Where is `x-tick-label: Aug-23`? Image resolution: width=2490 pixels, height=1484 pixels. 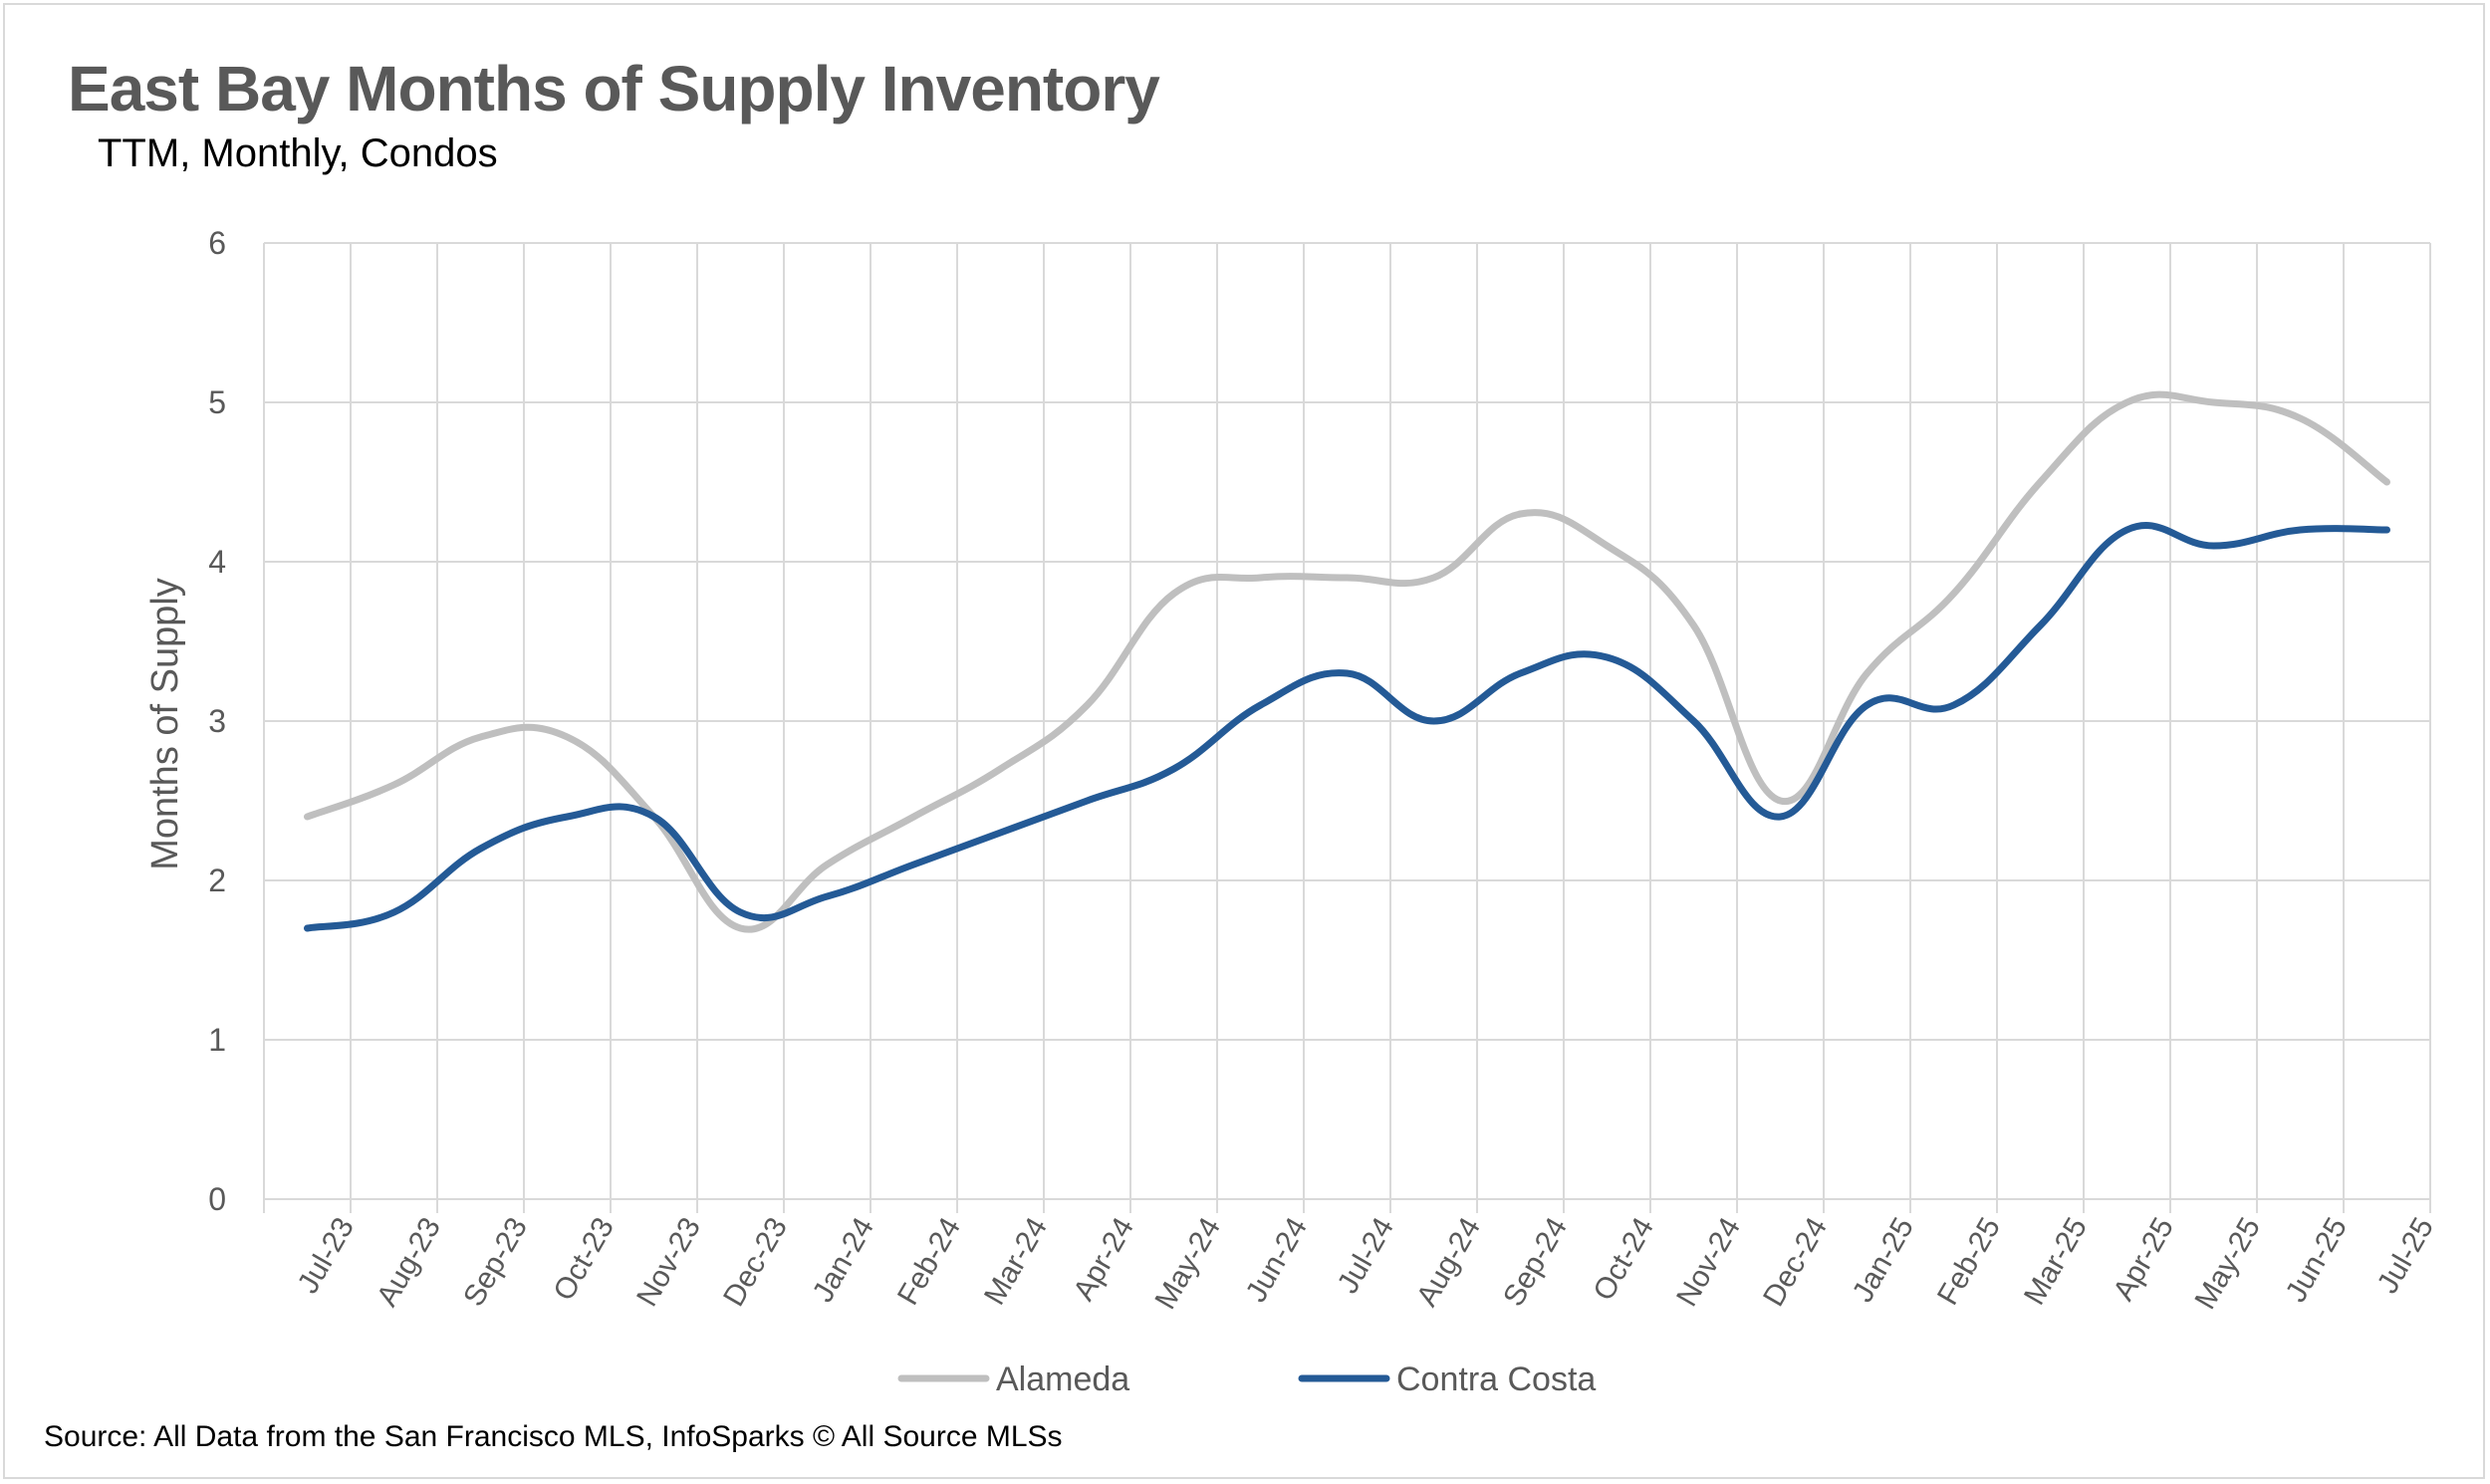
x-tick-label: Aug-23 is located at coordinates (409, 1262).